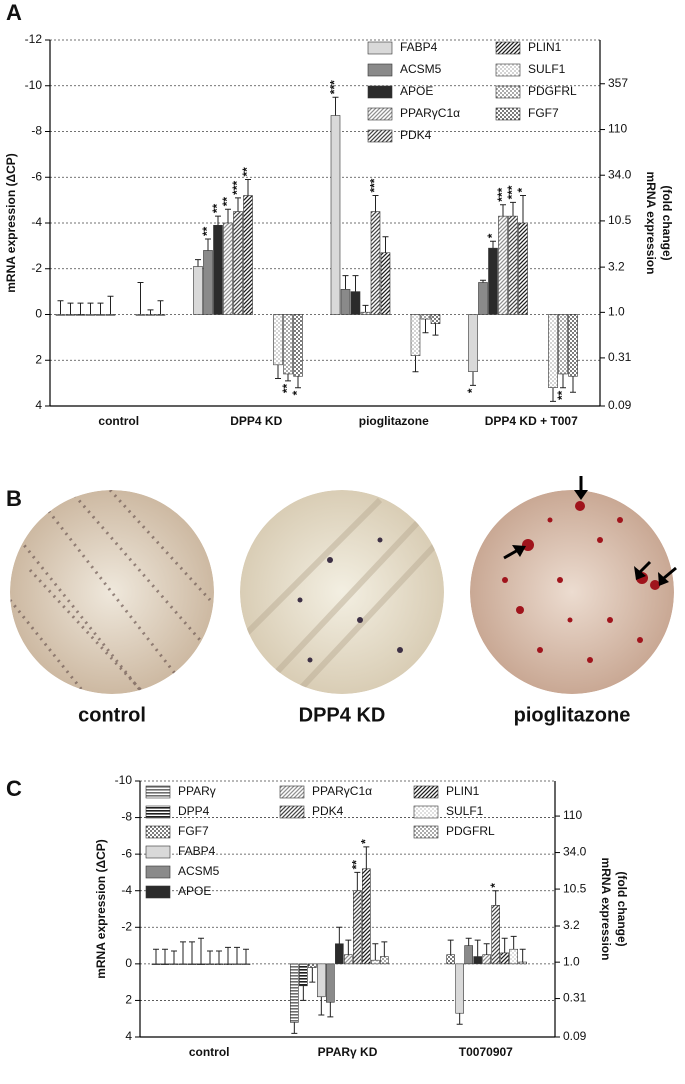 This screenshot has height=1084, width=685. What do you see at coordinates (11, 223) in the screenshot?
I see `y-axis-title: mRNA expression (ΔCP)` at bounding box center [11, 223].